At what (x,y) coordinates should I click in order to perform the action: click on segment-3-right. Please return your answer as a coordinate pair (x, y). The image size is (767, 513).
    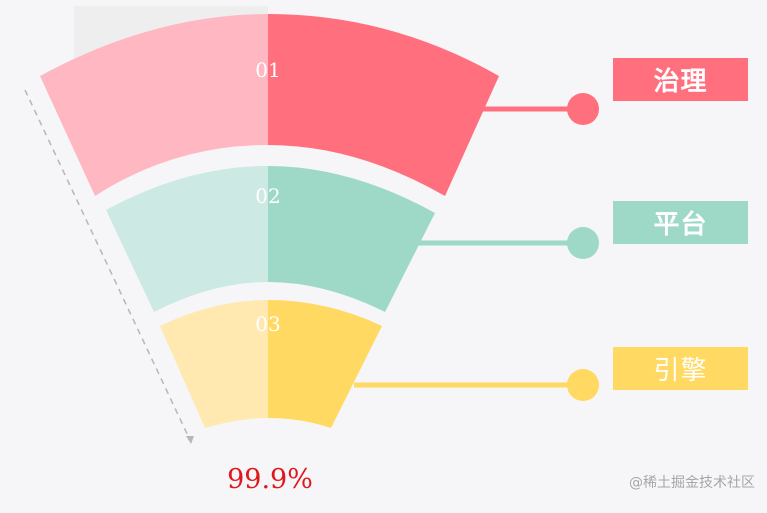
    Looking at the image, I should click on (325, 364).